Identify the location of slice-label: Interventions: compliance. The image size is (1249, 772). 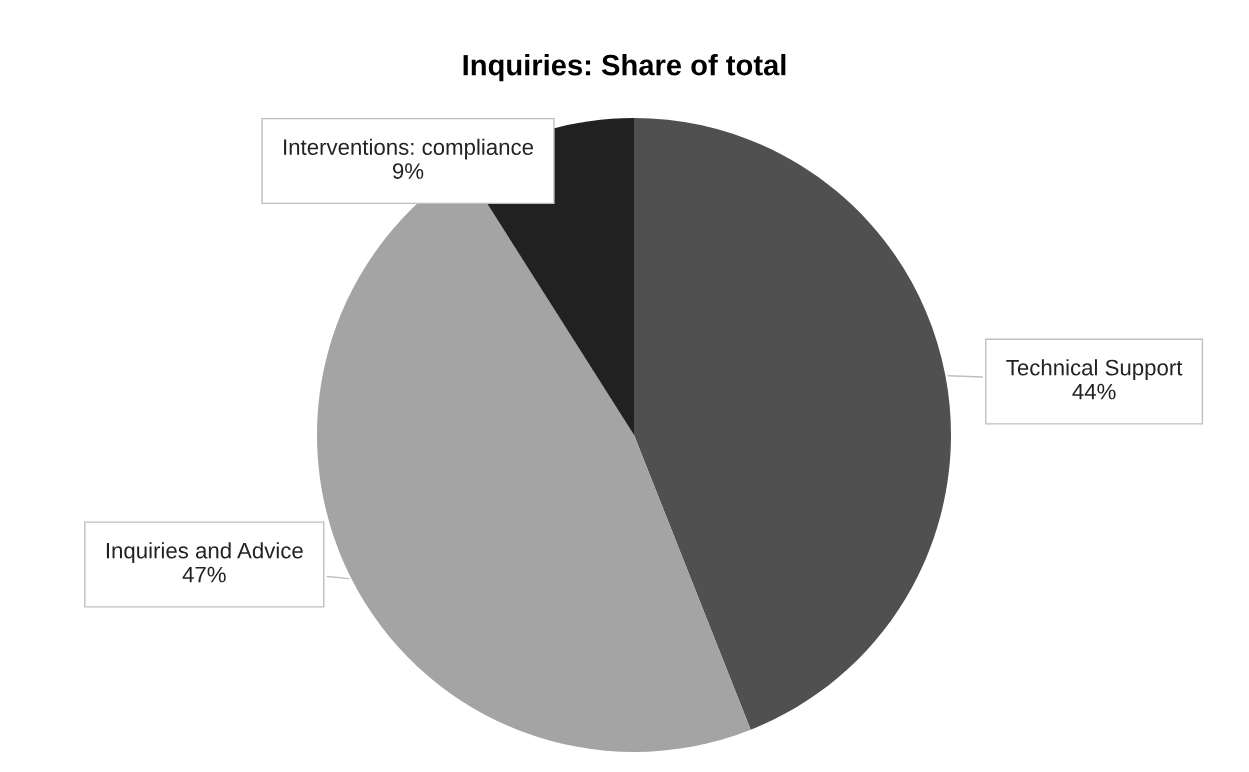
(409, 149).